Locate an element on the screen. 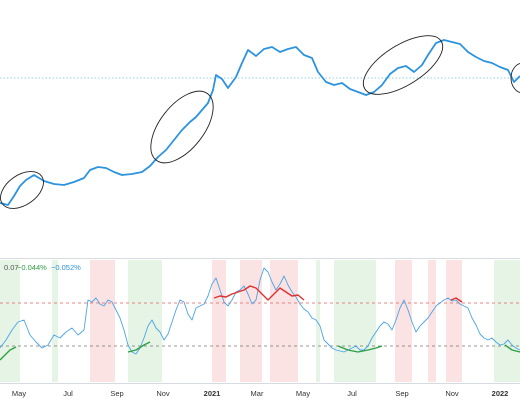 The height and width of the screenshot is (405, 520). legend-value-3: −0.052% is located at coordinates (66, 267).